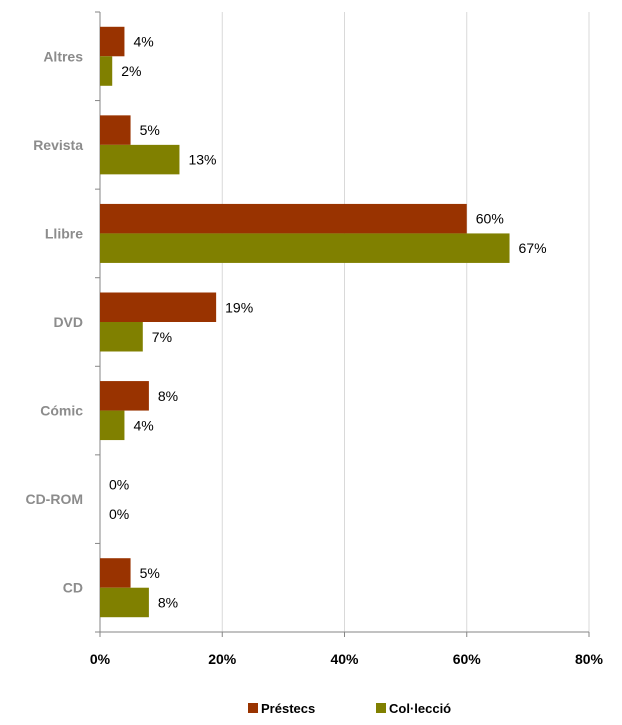 The height and width of the screenshot is (725, 622). Describe the element at coordinates (162, 337) in the screenshot. I see `data-label: 7%` at that location.